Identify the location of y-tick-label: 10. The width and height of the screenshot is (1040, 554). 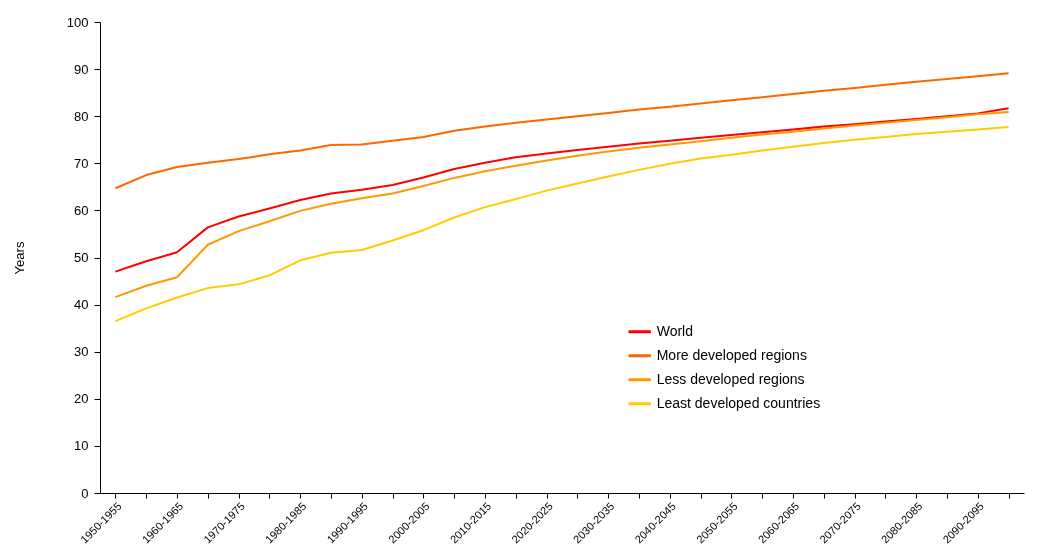
(81, 446).